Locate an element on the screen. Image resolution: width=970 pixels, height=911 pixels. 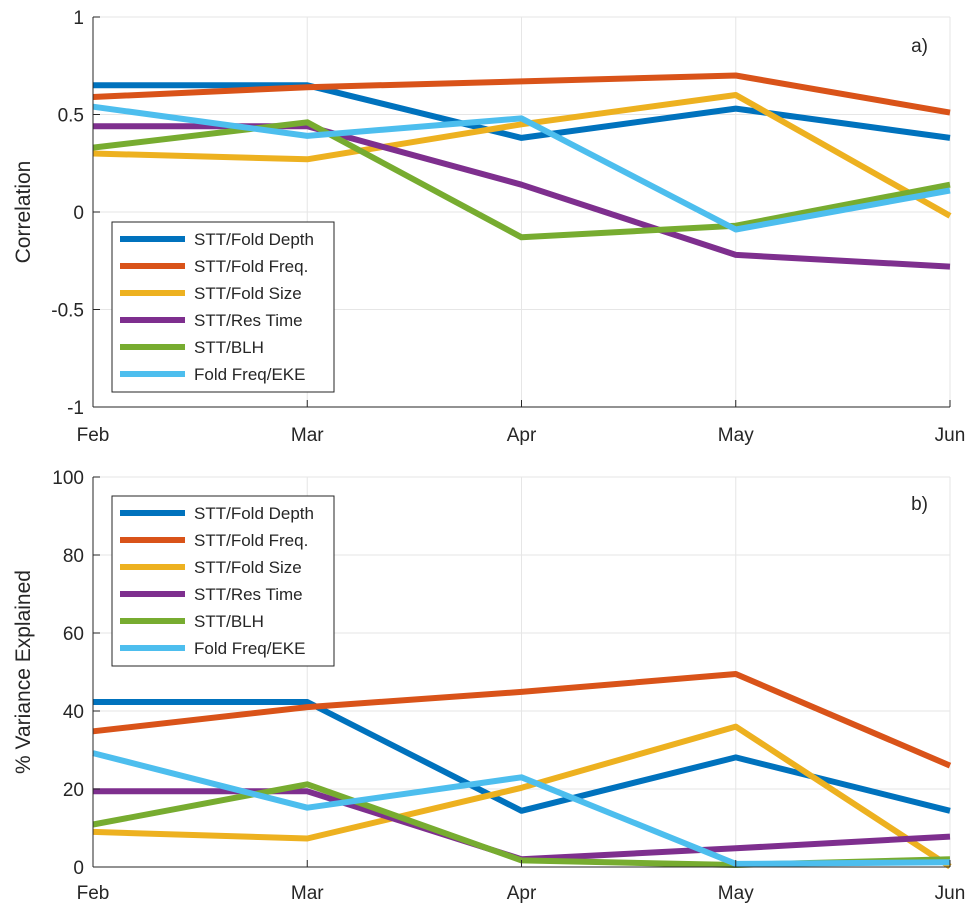
y-tick-label: -1 is located at coordinates (75, 408).